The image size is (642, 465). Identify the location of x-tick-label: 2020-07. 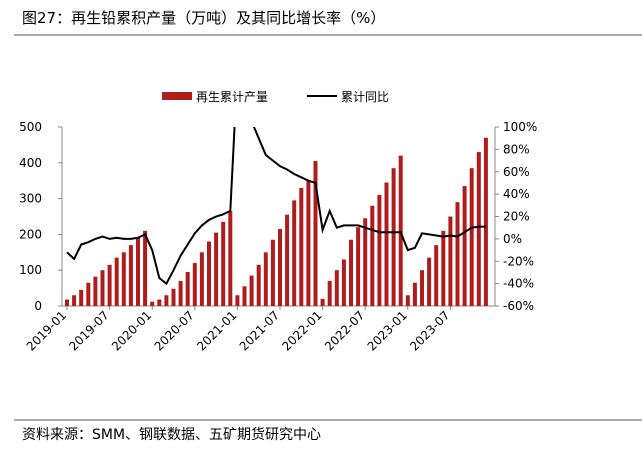
(174, 330).